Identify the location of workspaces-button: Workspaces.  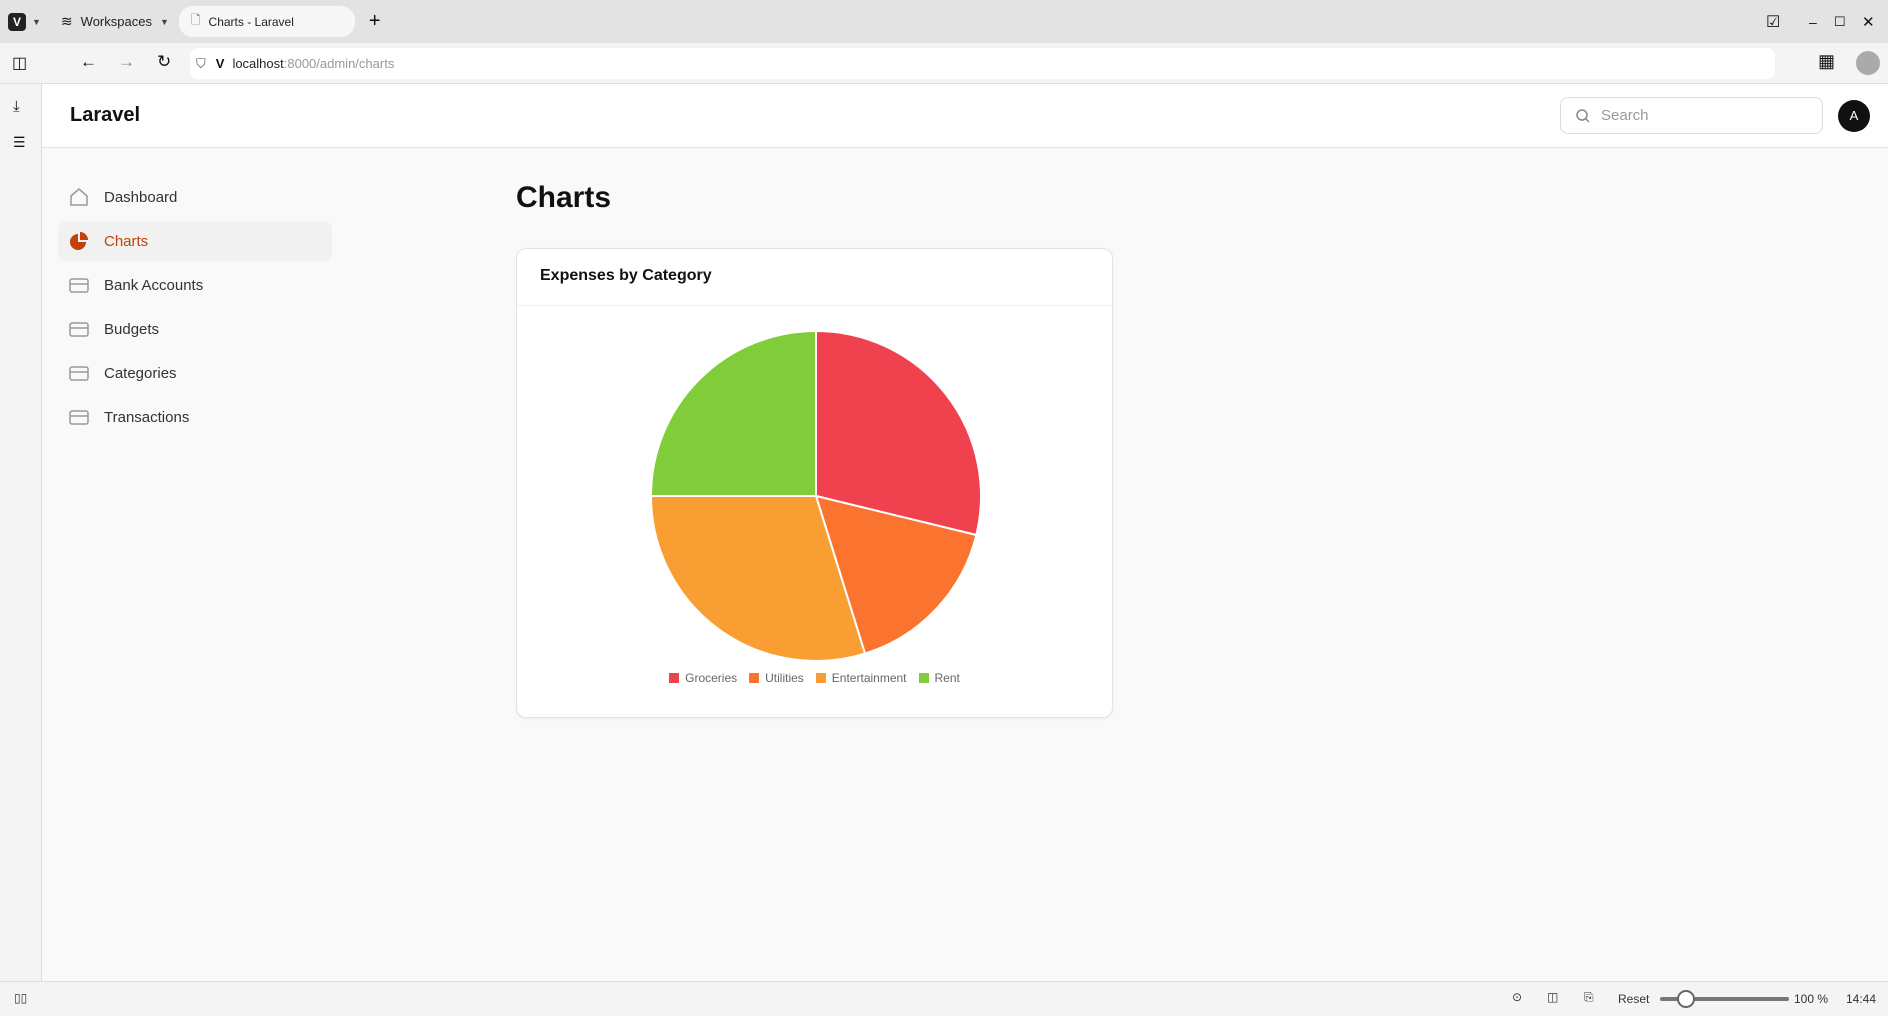
(116, 21).